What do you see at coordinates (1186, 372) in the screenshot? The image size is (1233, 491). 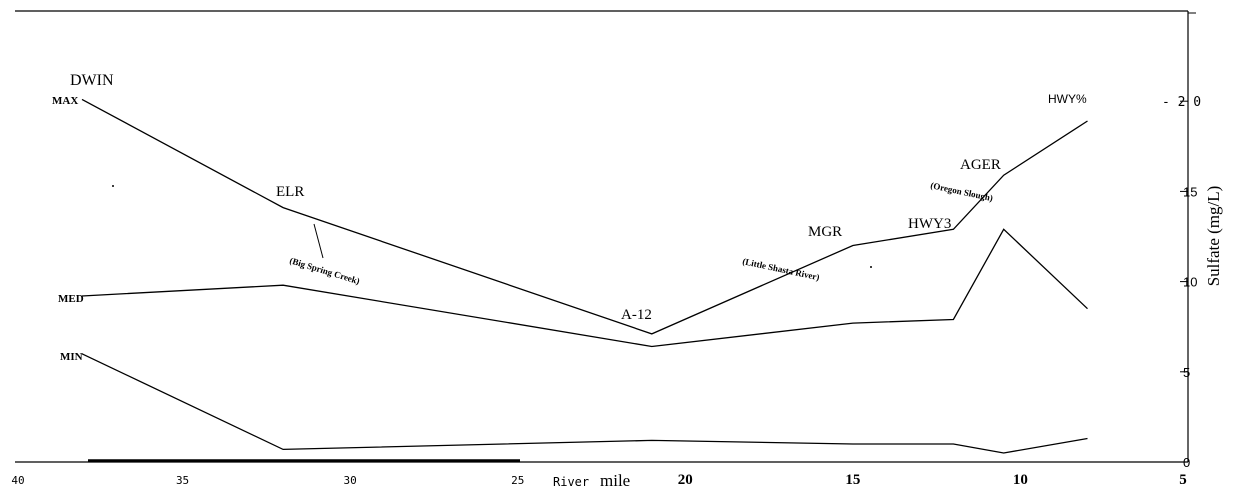 I see `y-tick-label: 5` at bounding box center [1186, 372].